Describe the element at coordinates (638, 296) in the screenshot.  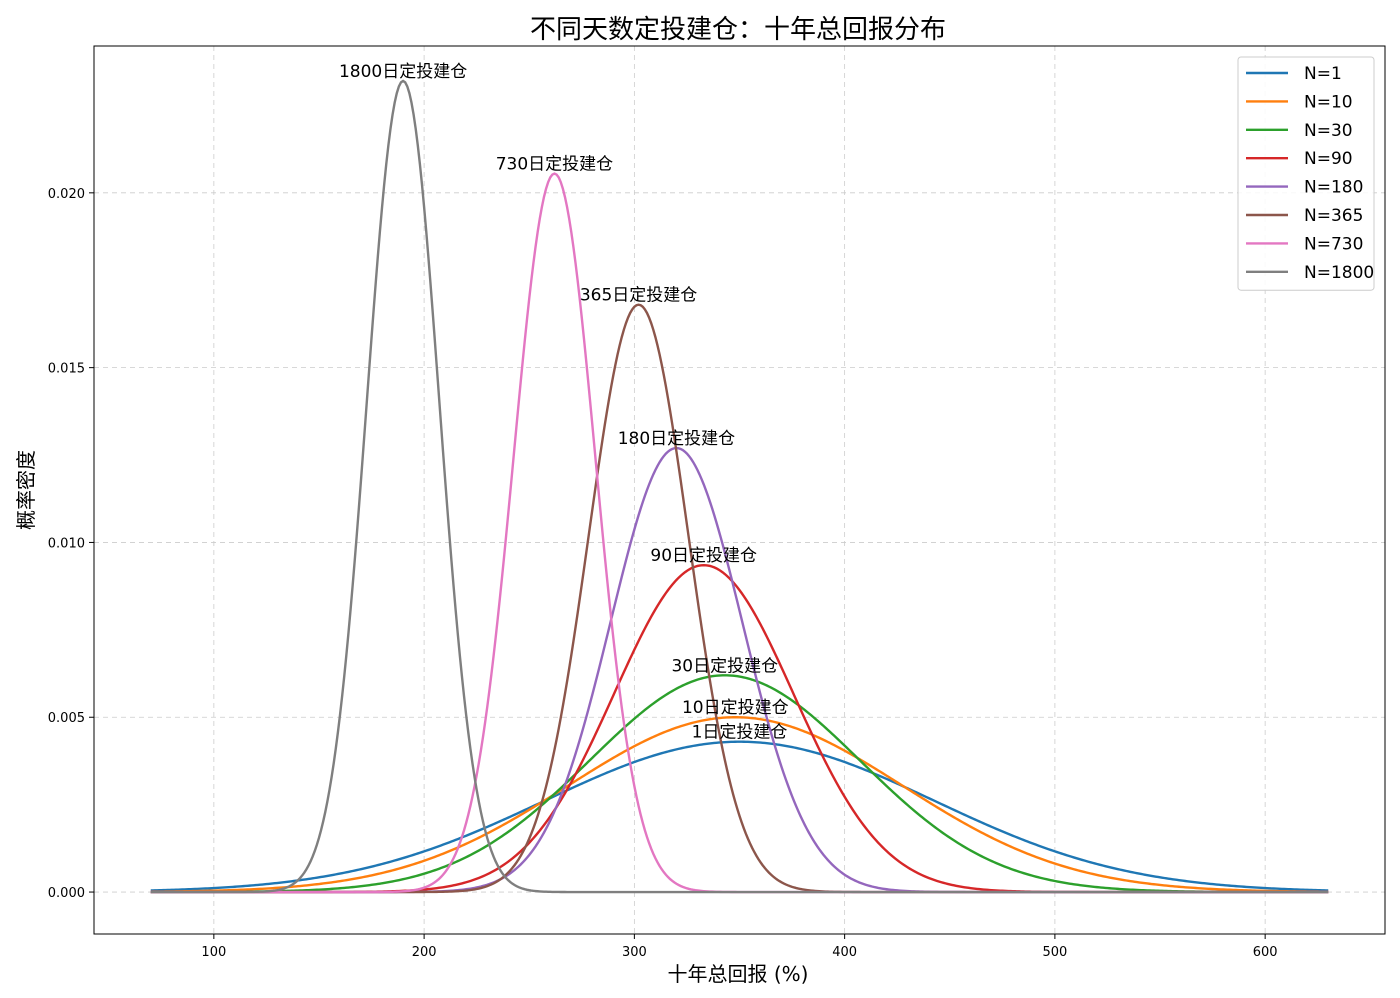
I see `annotation-N=365: 365日定投建仓` at that location.